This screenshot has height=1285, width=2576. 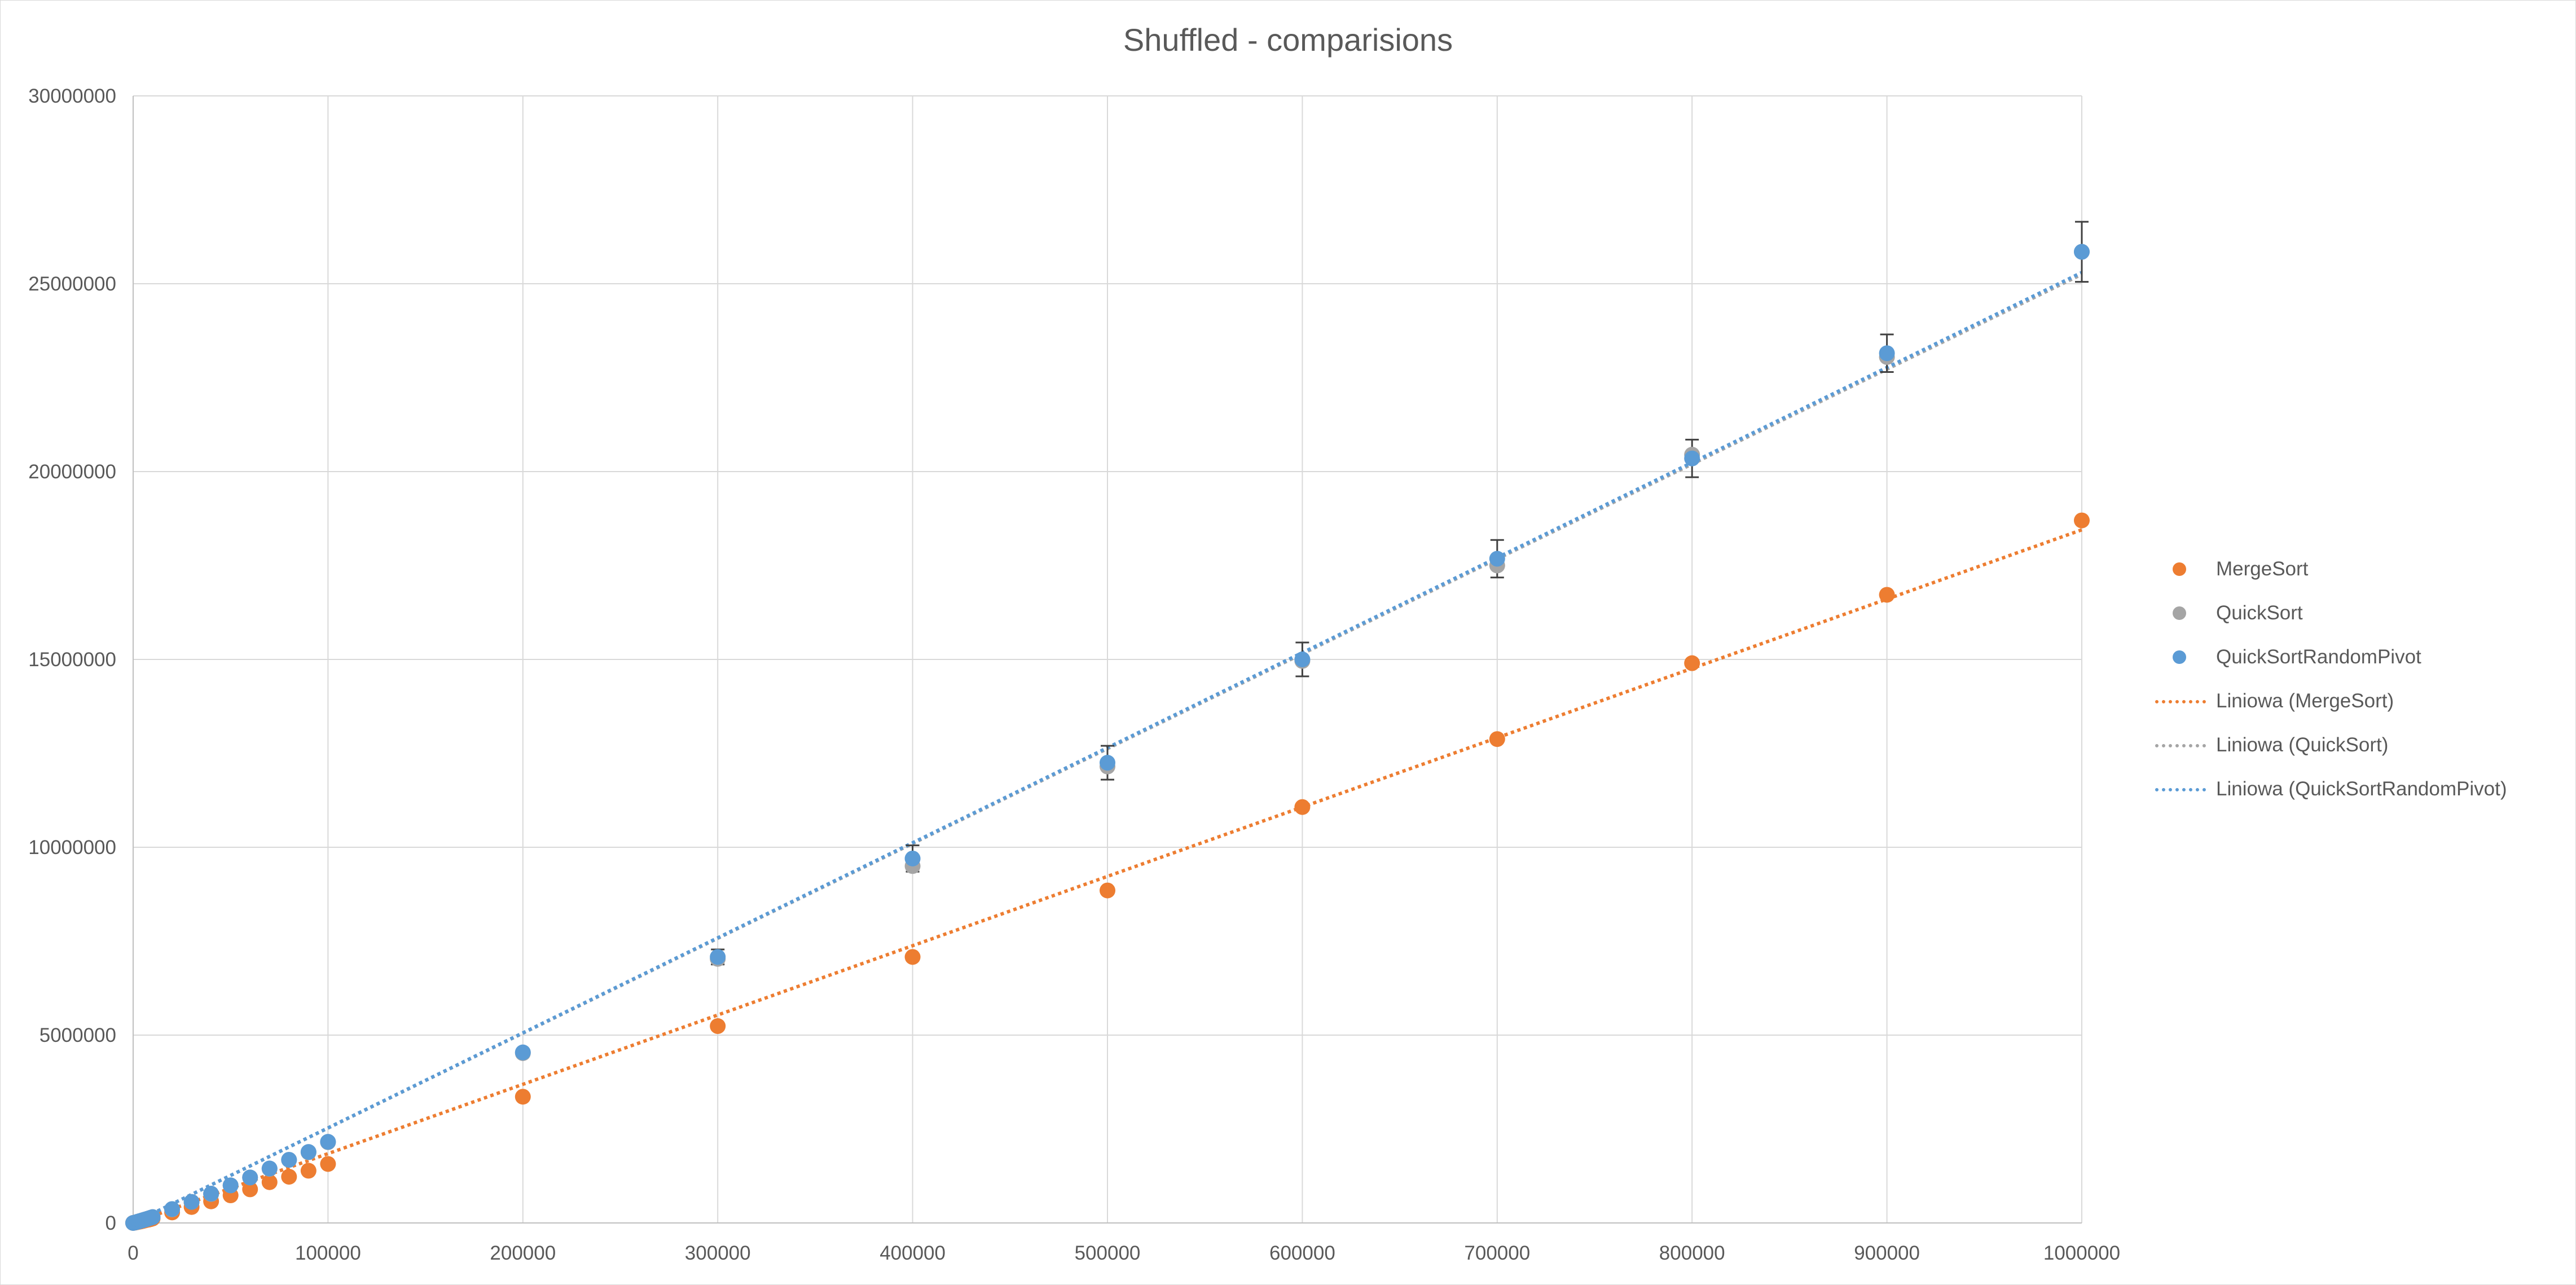 What do you see at coordinates (2302, 745) in the screenshot?
I see `legend-label-trend-quicksort: Liniowa (QuickSort)` at bounding box center [2302, 745].